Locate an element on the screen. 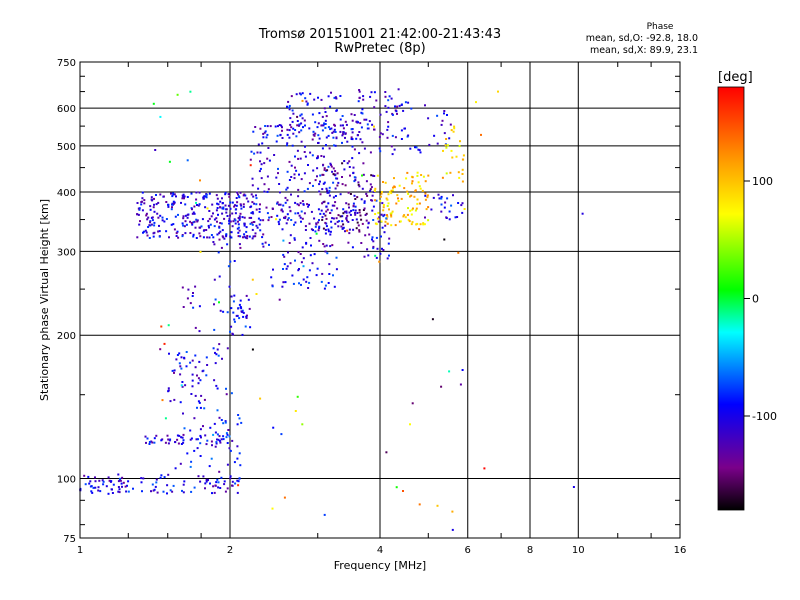  x-tick-label: 1 is located at coordinates (80, 550).